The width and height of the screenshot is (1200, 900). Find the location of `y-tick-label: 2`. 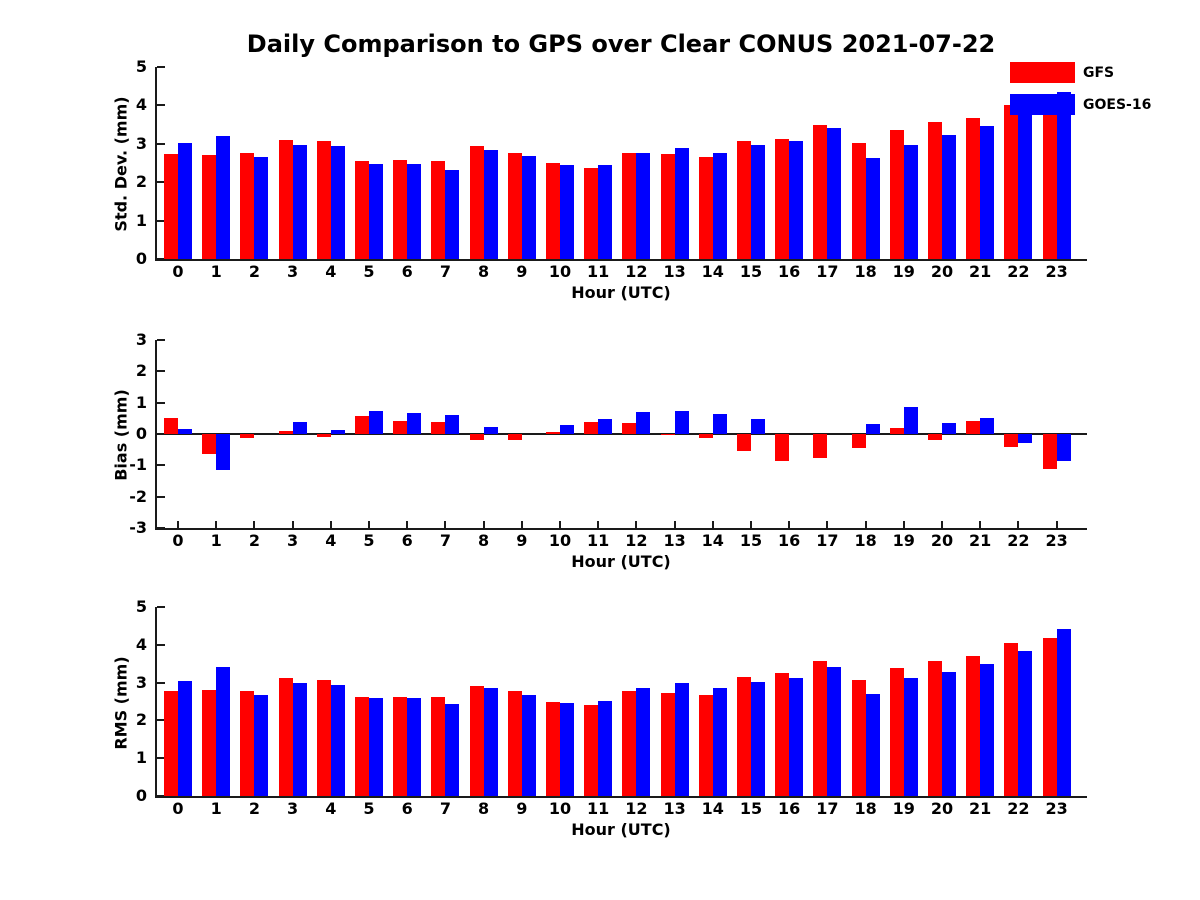

y-tick-label: 2 is located at coordinates (141, 720).